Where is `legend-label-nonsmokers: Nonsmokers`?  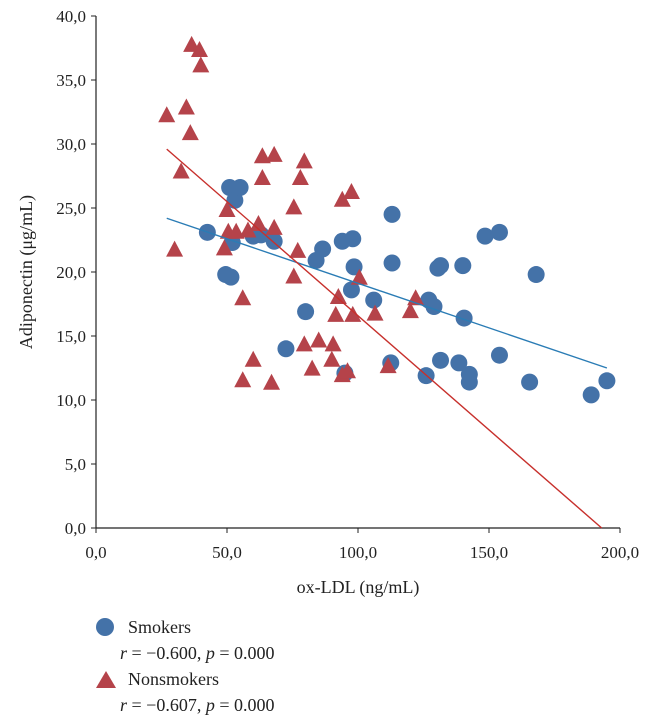
legend-label-nonsmokers: Nonsmokers is located at coordinates (173, 679).